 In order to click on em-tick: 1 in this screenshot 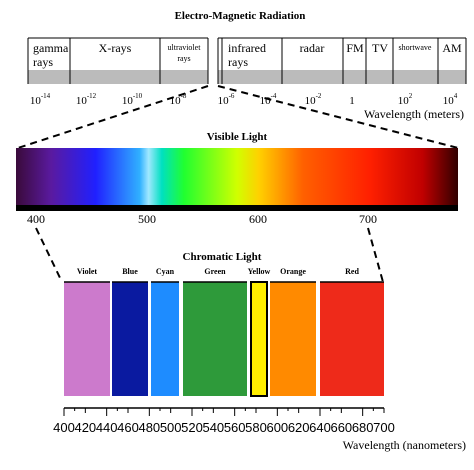, I will do `click(352, 101)`.